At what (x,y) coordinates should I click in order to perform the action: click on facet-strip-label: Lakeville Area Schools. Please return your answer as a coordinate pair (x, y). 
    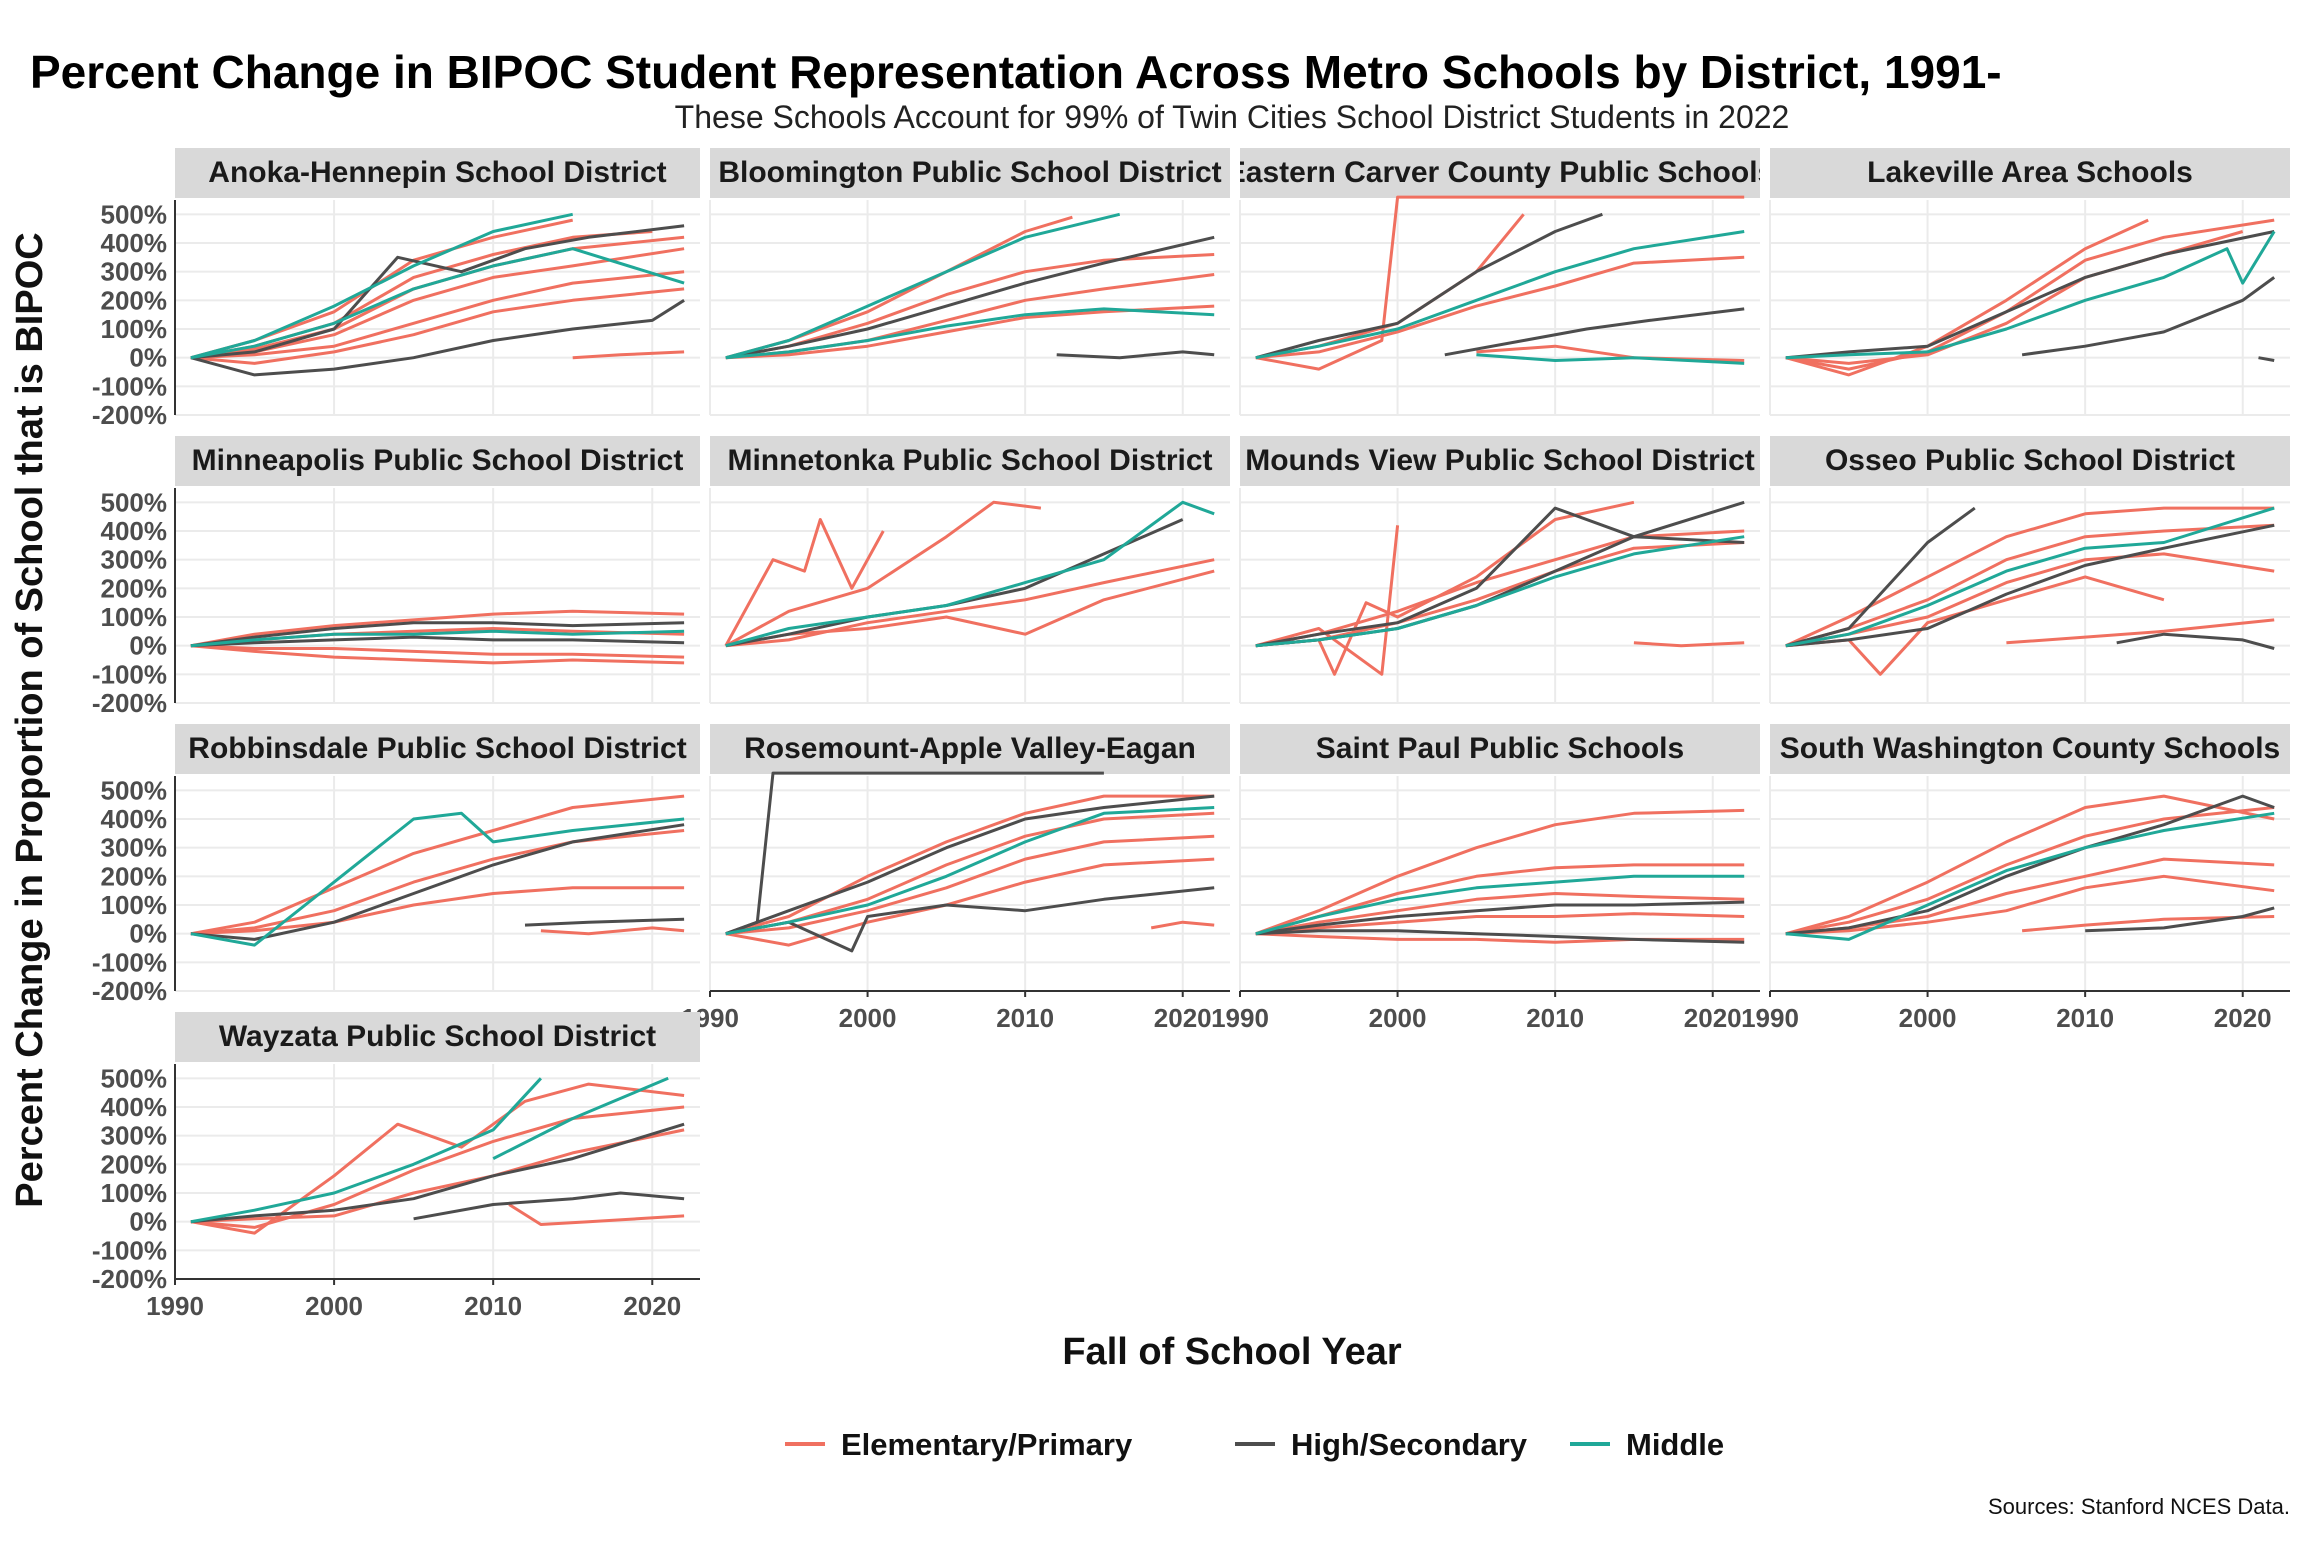
    Looking at the image, I should click on (2030, 172).